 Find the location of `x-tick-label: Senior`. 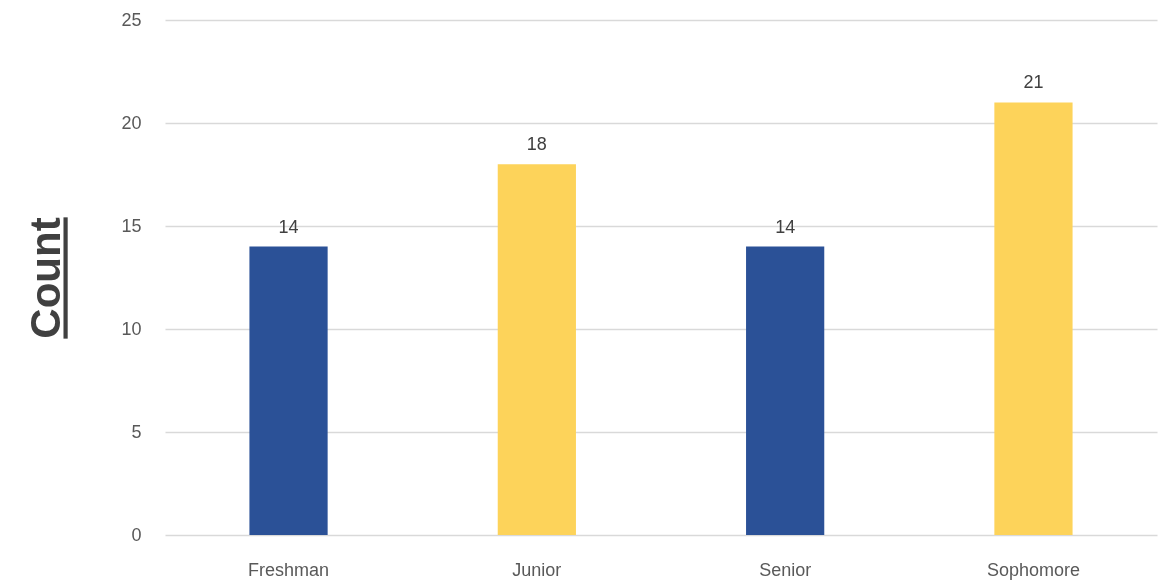

x-tick-label: Senior is located at coordinates (785, 569).